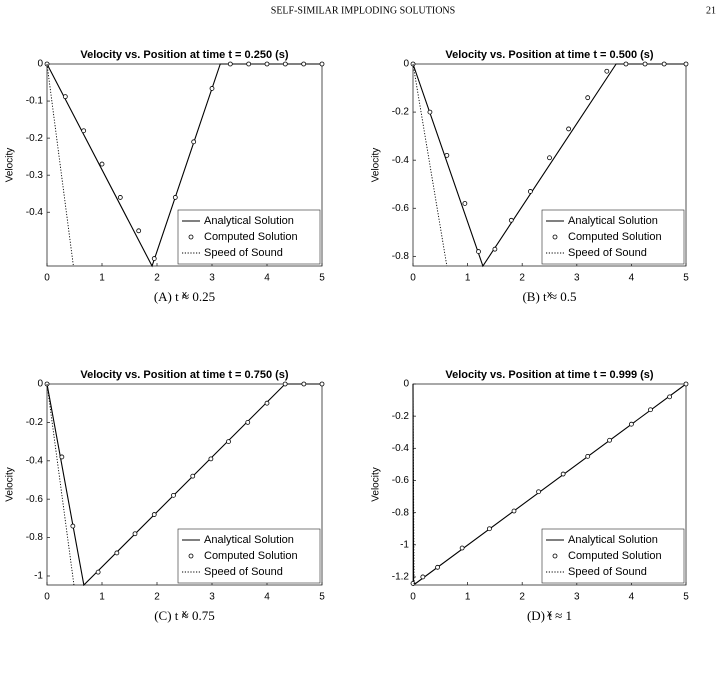 Image resolution: width=726 pixels, height=685 pixels. I want to click on caption: (A) t ≈ 0.25, so click(184, 296).